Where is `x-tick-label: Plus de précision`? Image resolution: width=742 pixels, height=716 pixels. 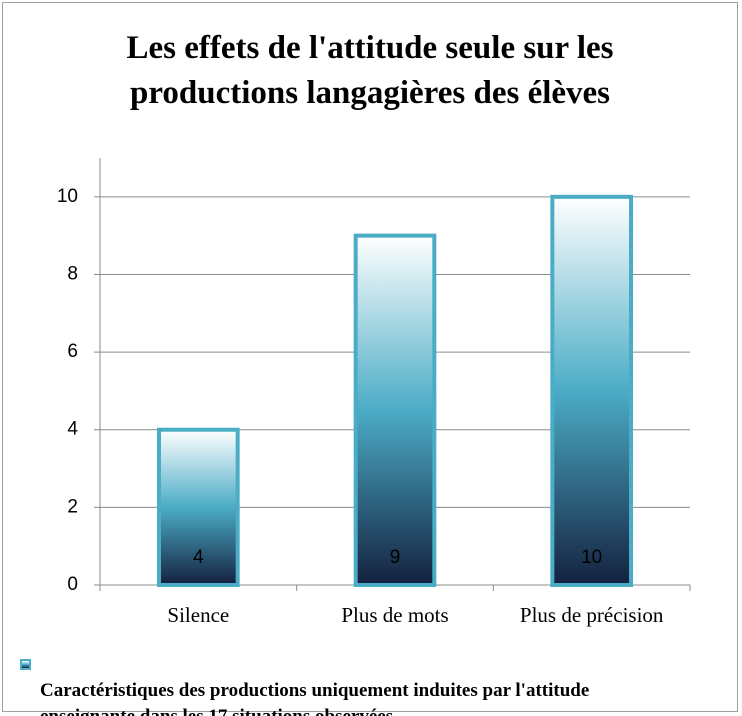 x-tick-label: Plus de précision is located at coordinates (592, 615).